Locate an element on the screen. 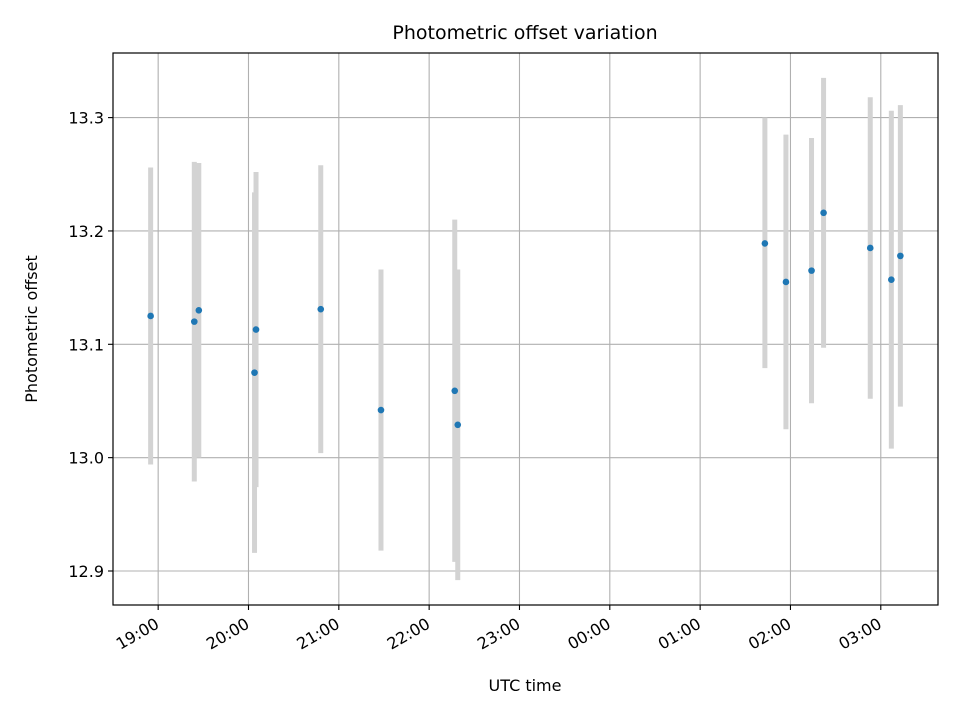 Image resolution: width=960 pixels, height=720 pixels. y-axis-label: Photometric offset is located at coordinates (31, 329).